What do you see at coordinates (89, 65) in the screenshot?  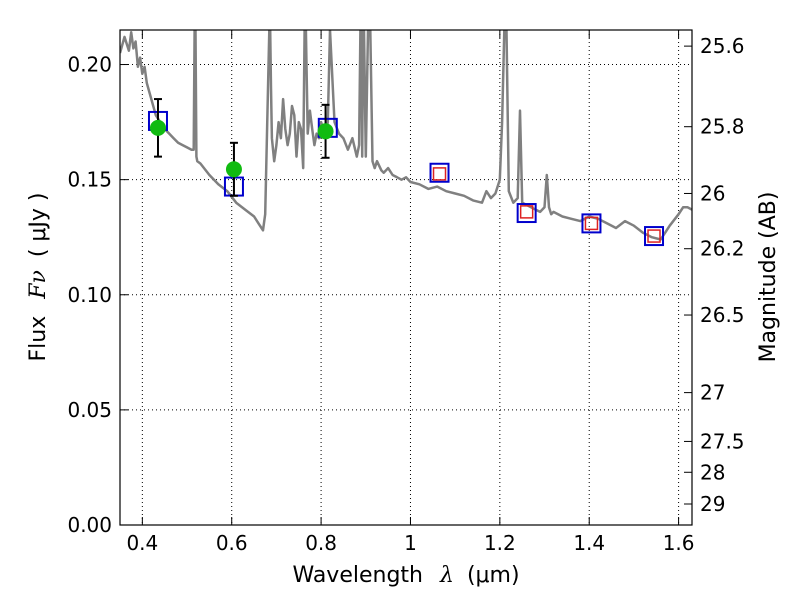 I see `y-tick-label: 0.20` at bounding box center [89, 65].